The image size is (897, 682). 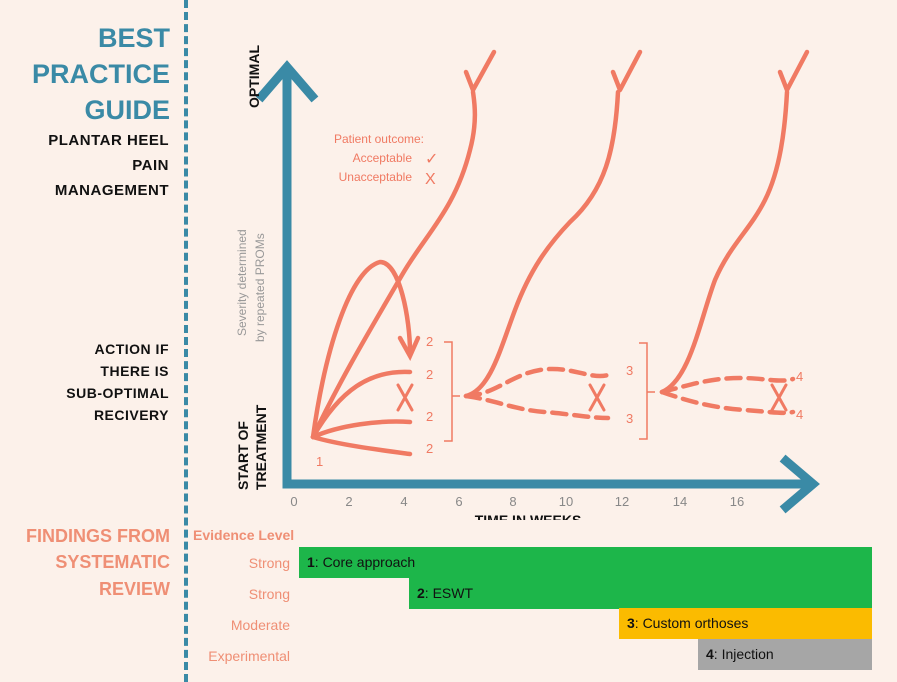 What do you see at coordinates (647, 391) in the screenshot?
I see `stage3-bracket` at bounding box center [647, 391].